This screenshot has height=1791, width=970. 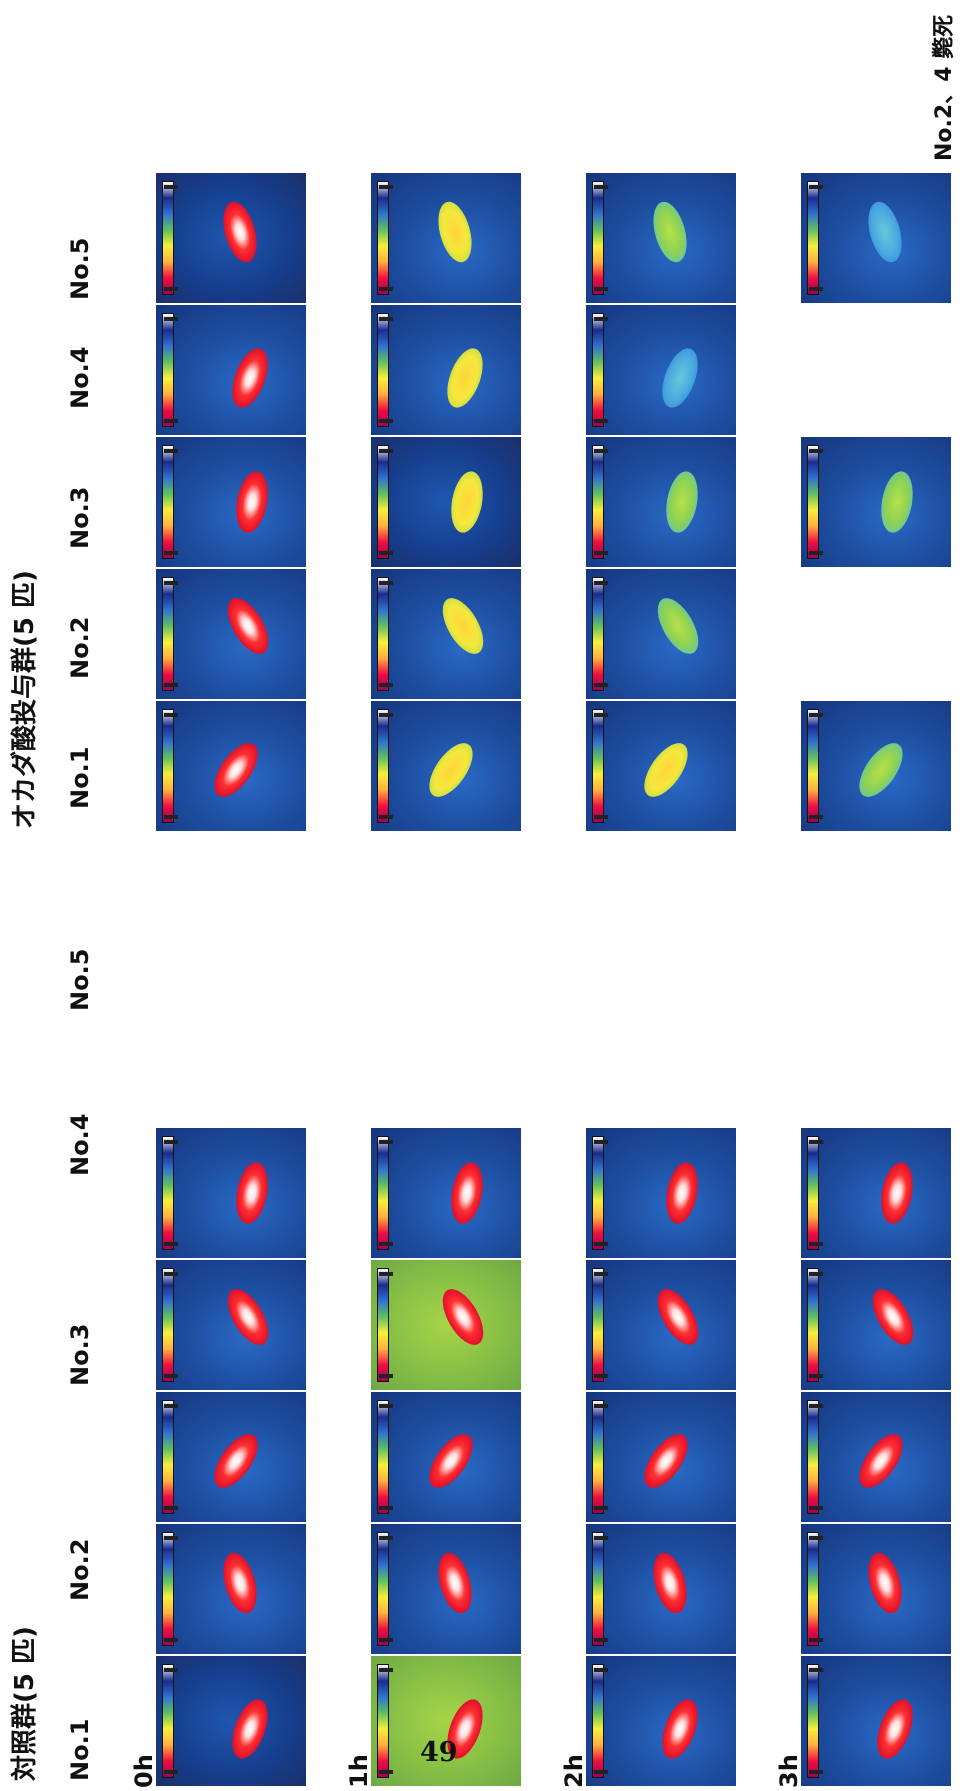 I want to click on time-label-3h: 3h, so click(x=789, y=1771).